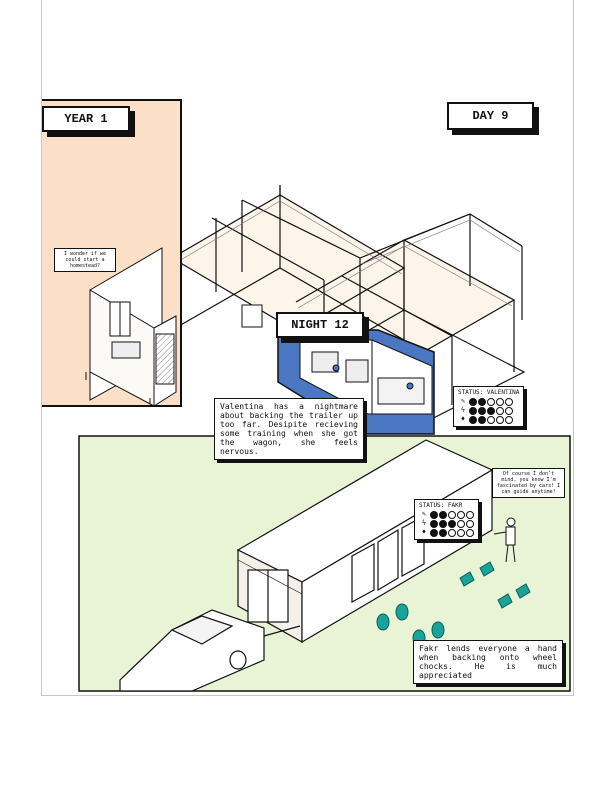  Describe the element at coordinates (131, 327) in the screenshot. I see `tiny-house-drawing` at that location.